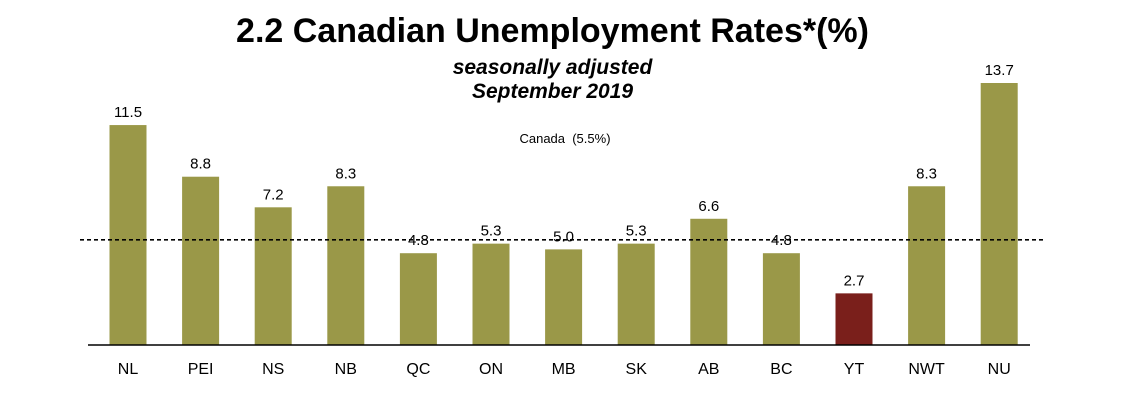  What do you see at coordinates (128, 112) in the screenshot?
I see `value-label-nl: 11.5` at bounding box center [128, 112].